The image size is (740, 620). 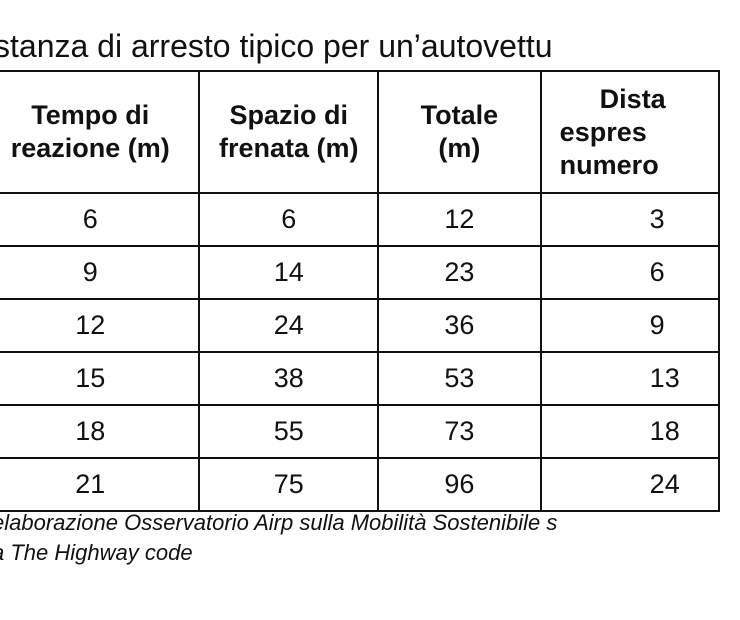 What do you see at coordinates (459, 378) in the screenshot?
I see `table-cell: 53` at bounding box center [459, 378].